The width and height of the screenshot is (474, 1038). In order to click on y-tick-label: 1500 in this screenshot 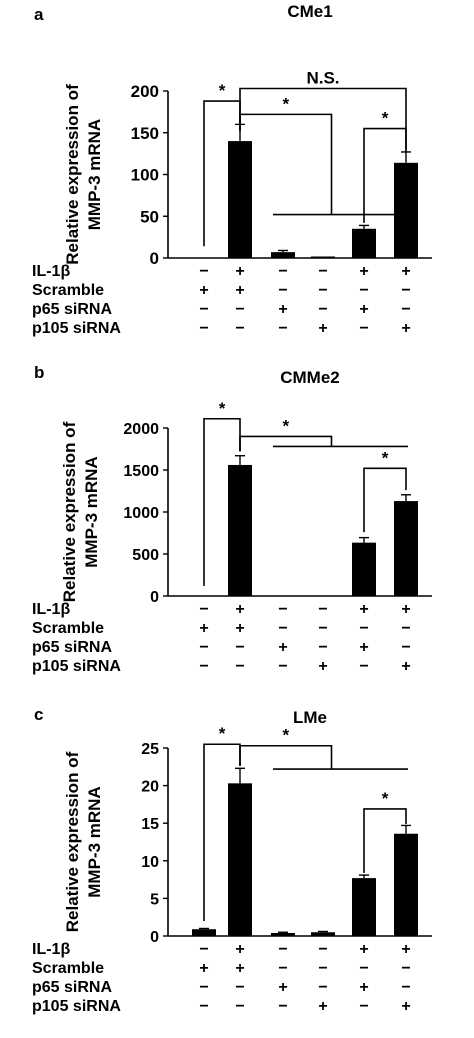, I will do `click(141, 471)`.